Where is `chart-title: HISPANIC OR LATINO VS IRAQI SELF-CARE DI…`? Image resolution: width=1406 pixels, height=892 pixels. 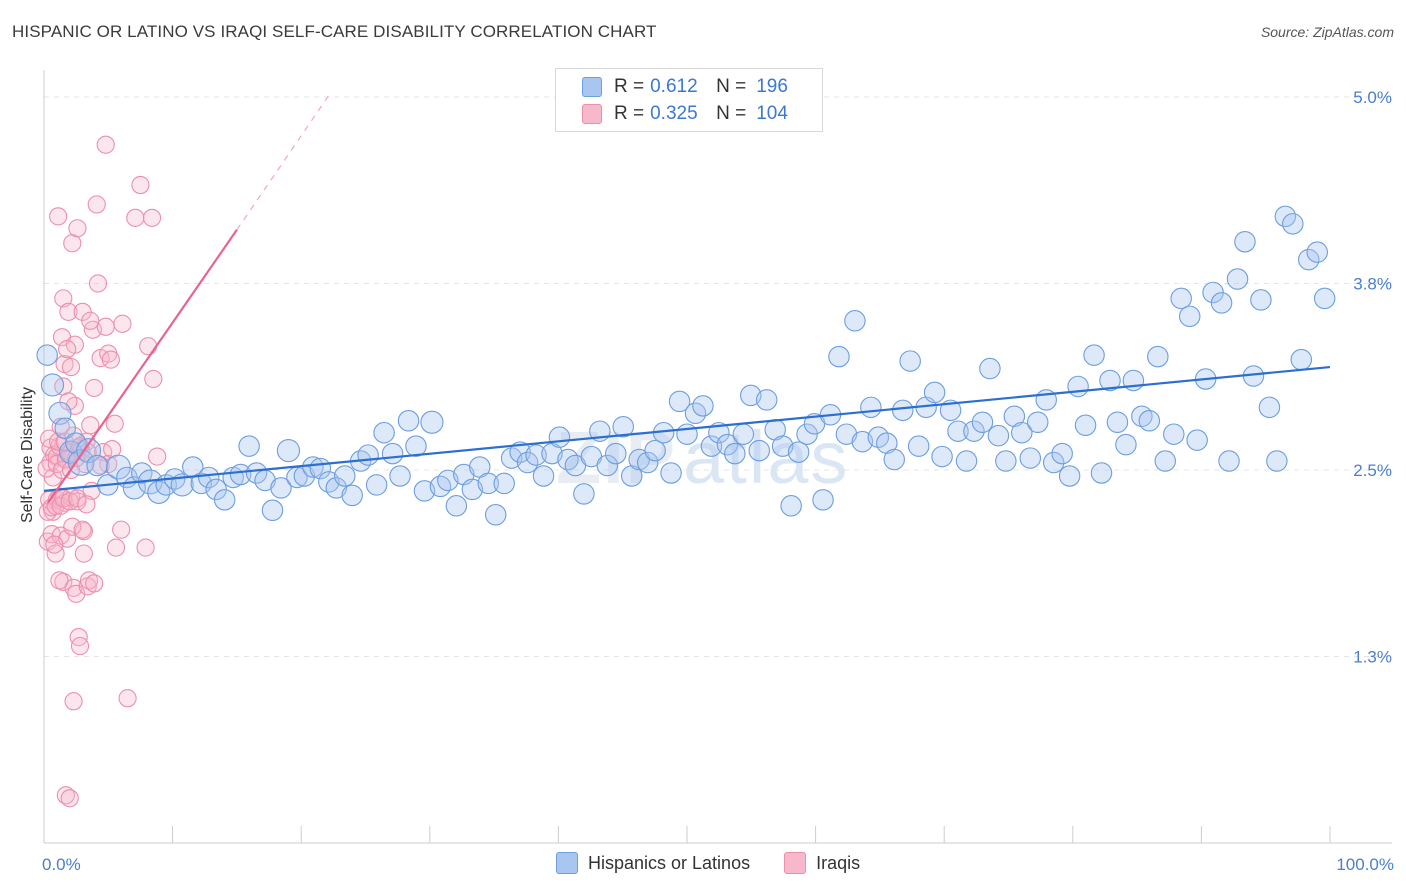
chart-title: HISPANIC OR LATINO VS IRAQI SELF-CARE DI… is located at coordinates (334, 31).